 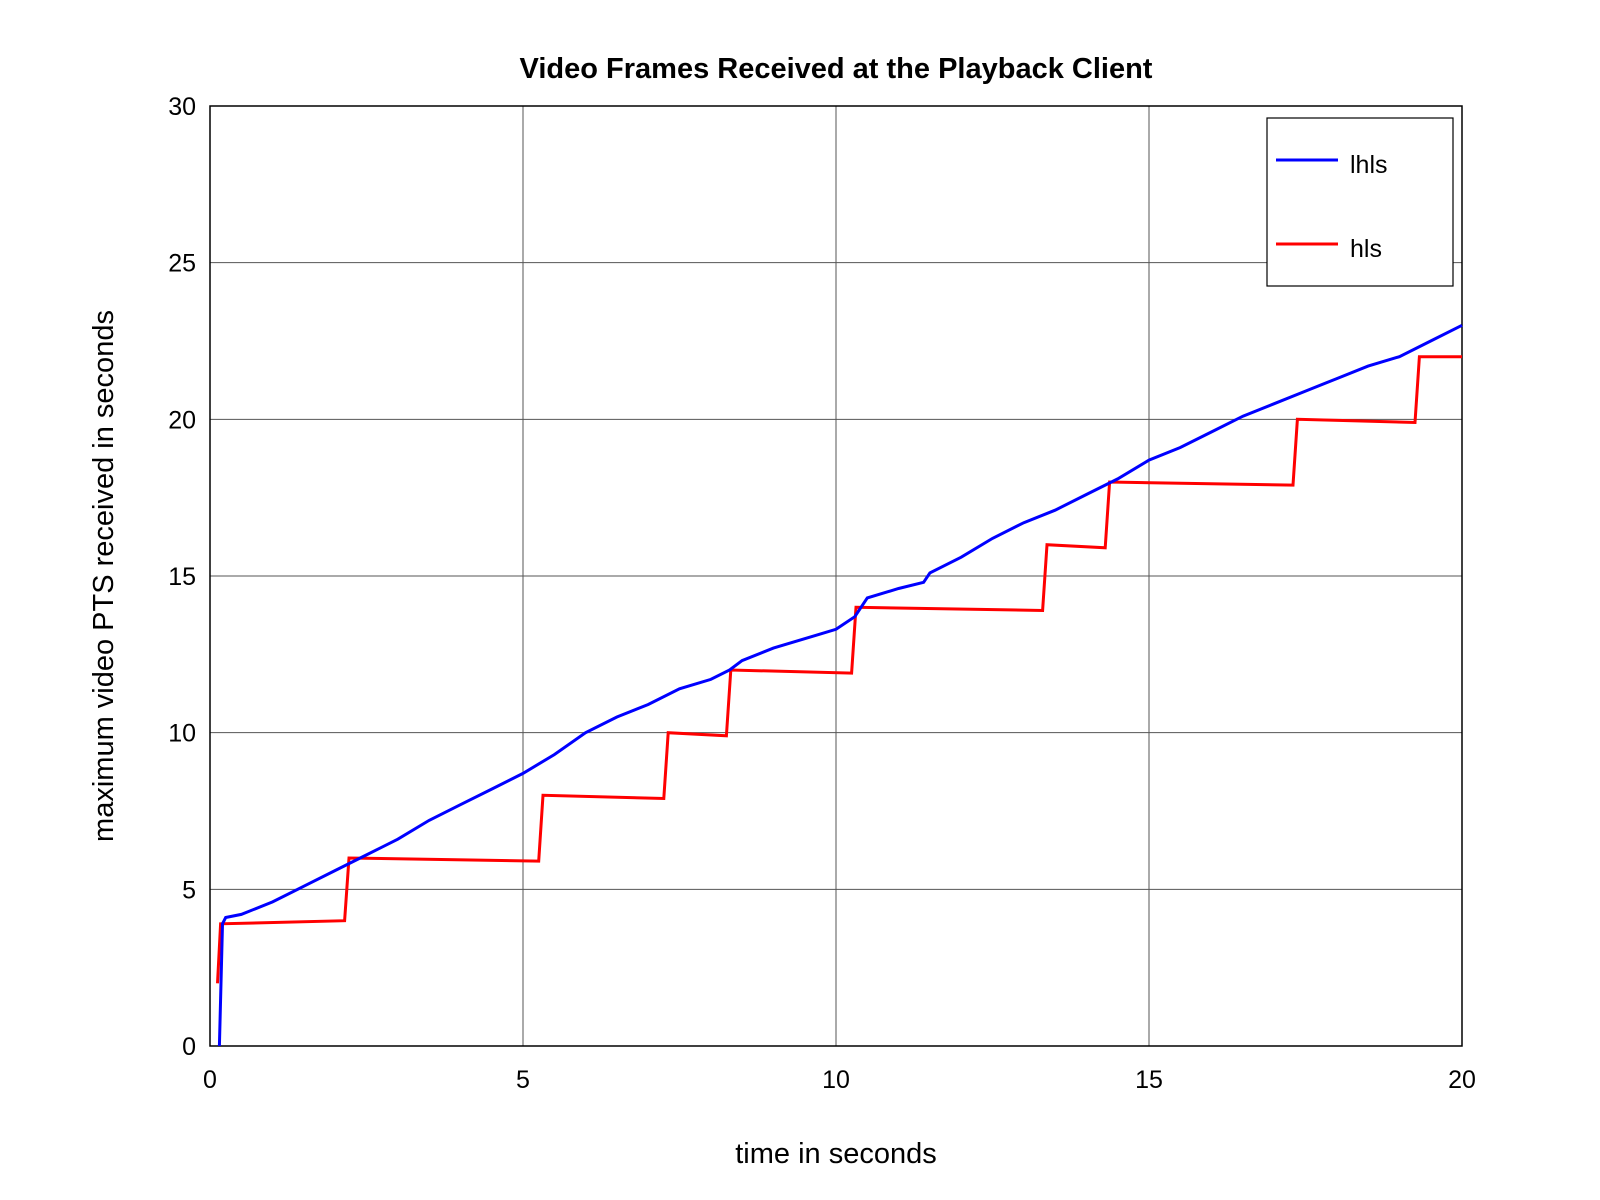 I want to click on y-tick-label: 20, so click(x=182, y=420).